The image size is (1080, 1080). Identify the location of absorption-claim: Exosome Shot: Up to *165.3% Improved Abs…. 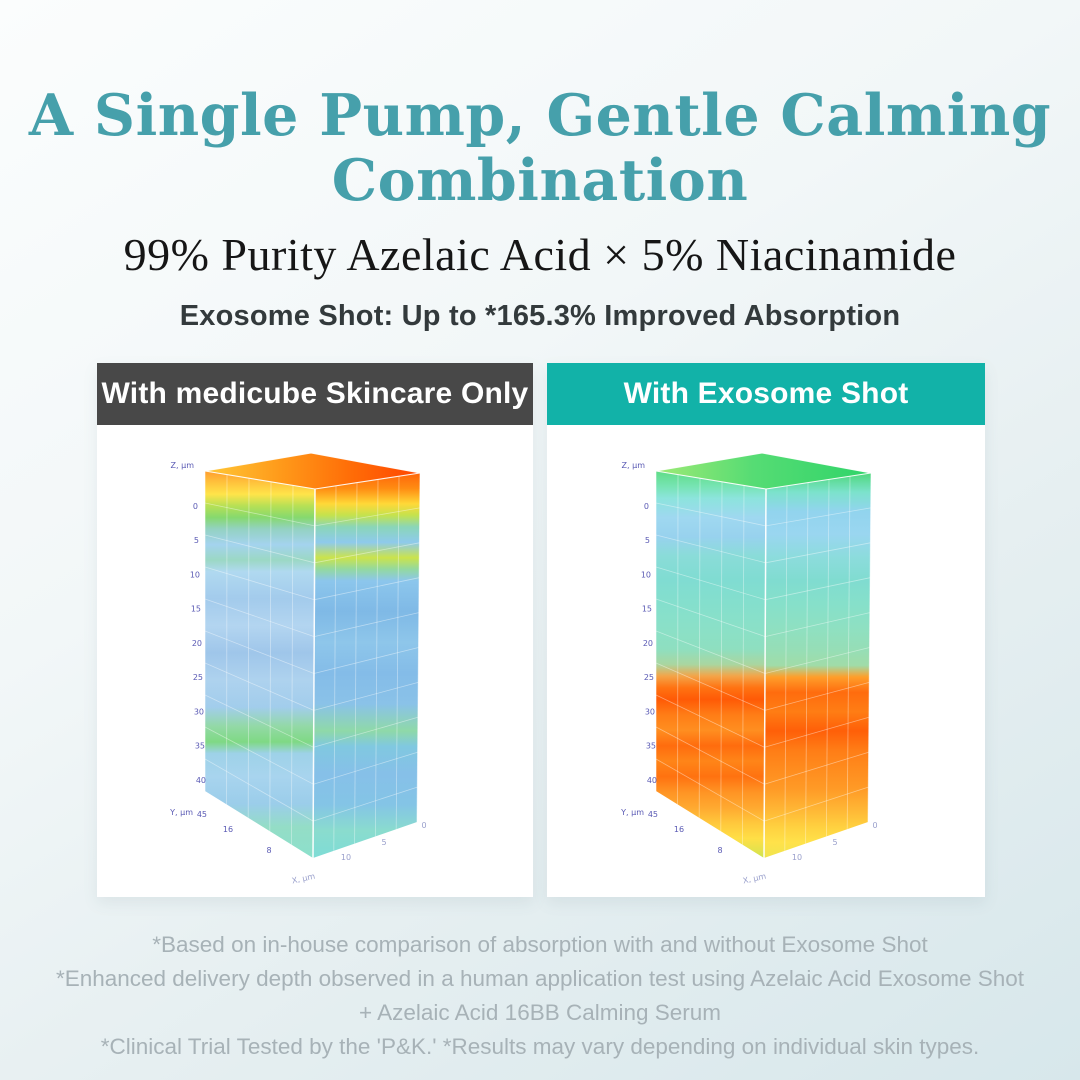
(540, 316).